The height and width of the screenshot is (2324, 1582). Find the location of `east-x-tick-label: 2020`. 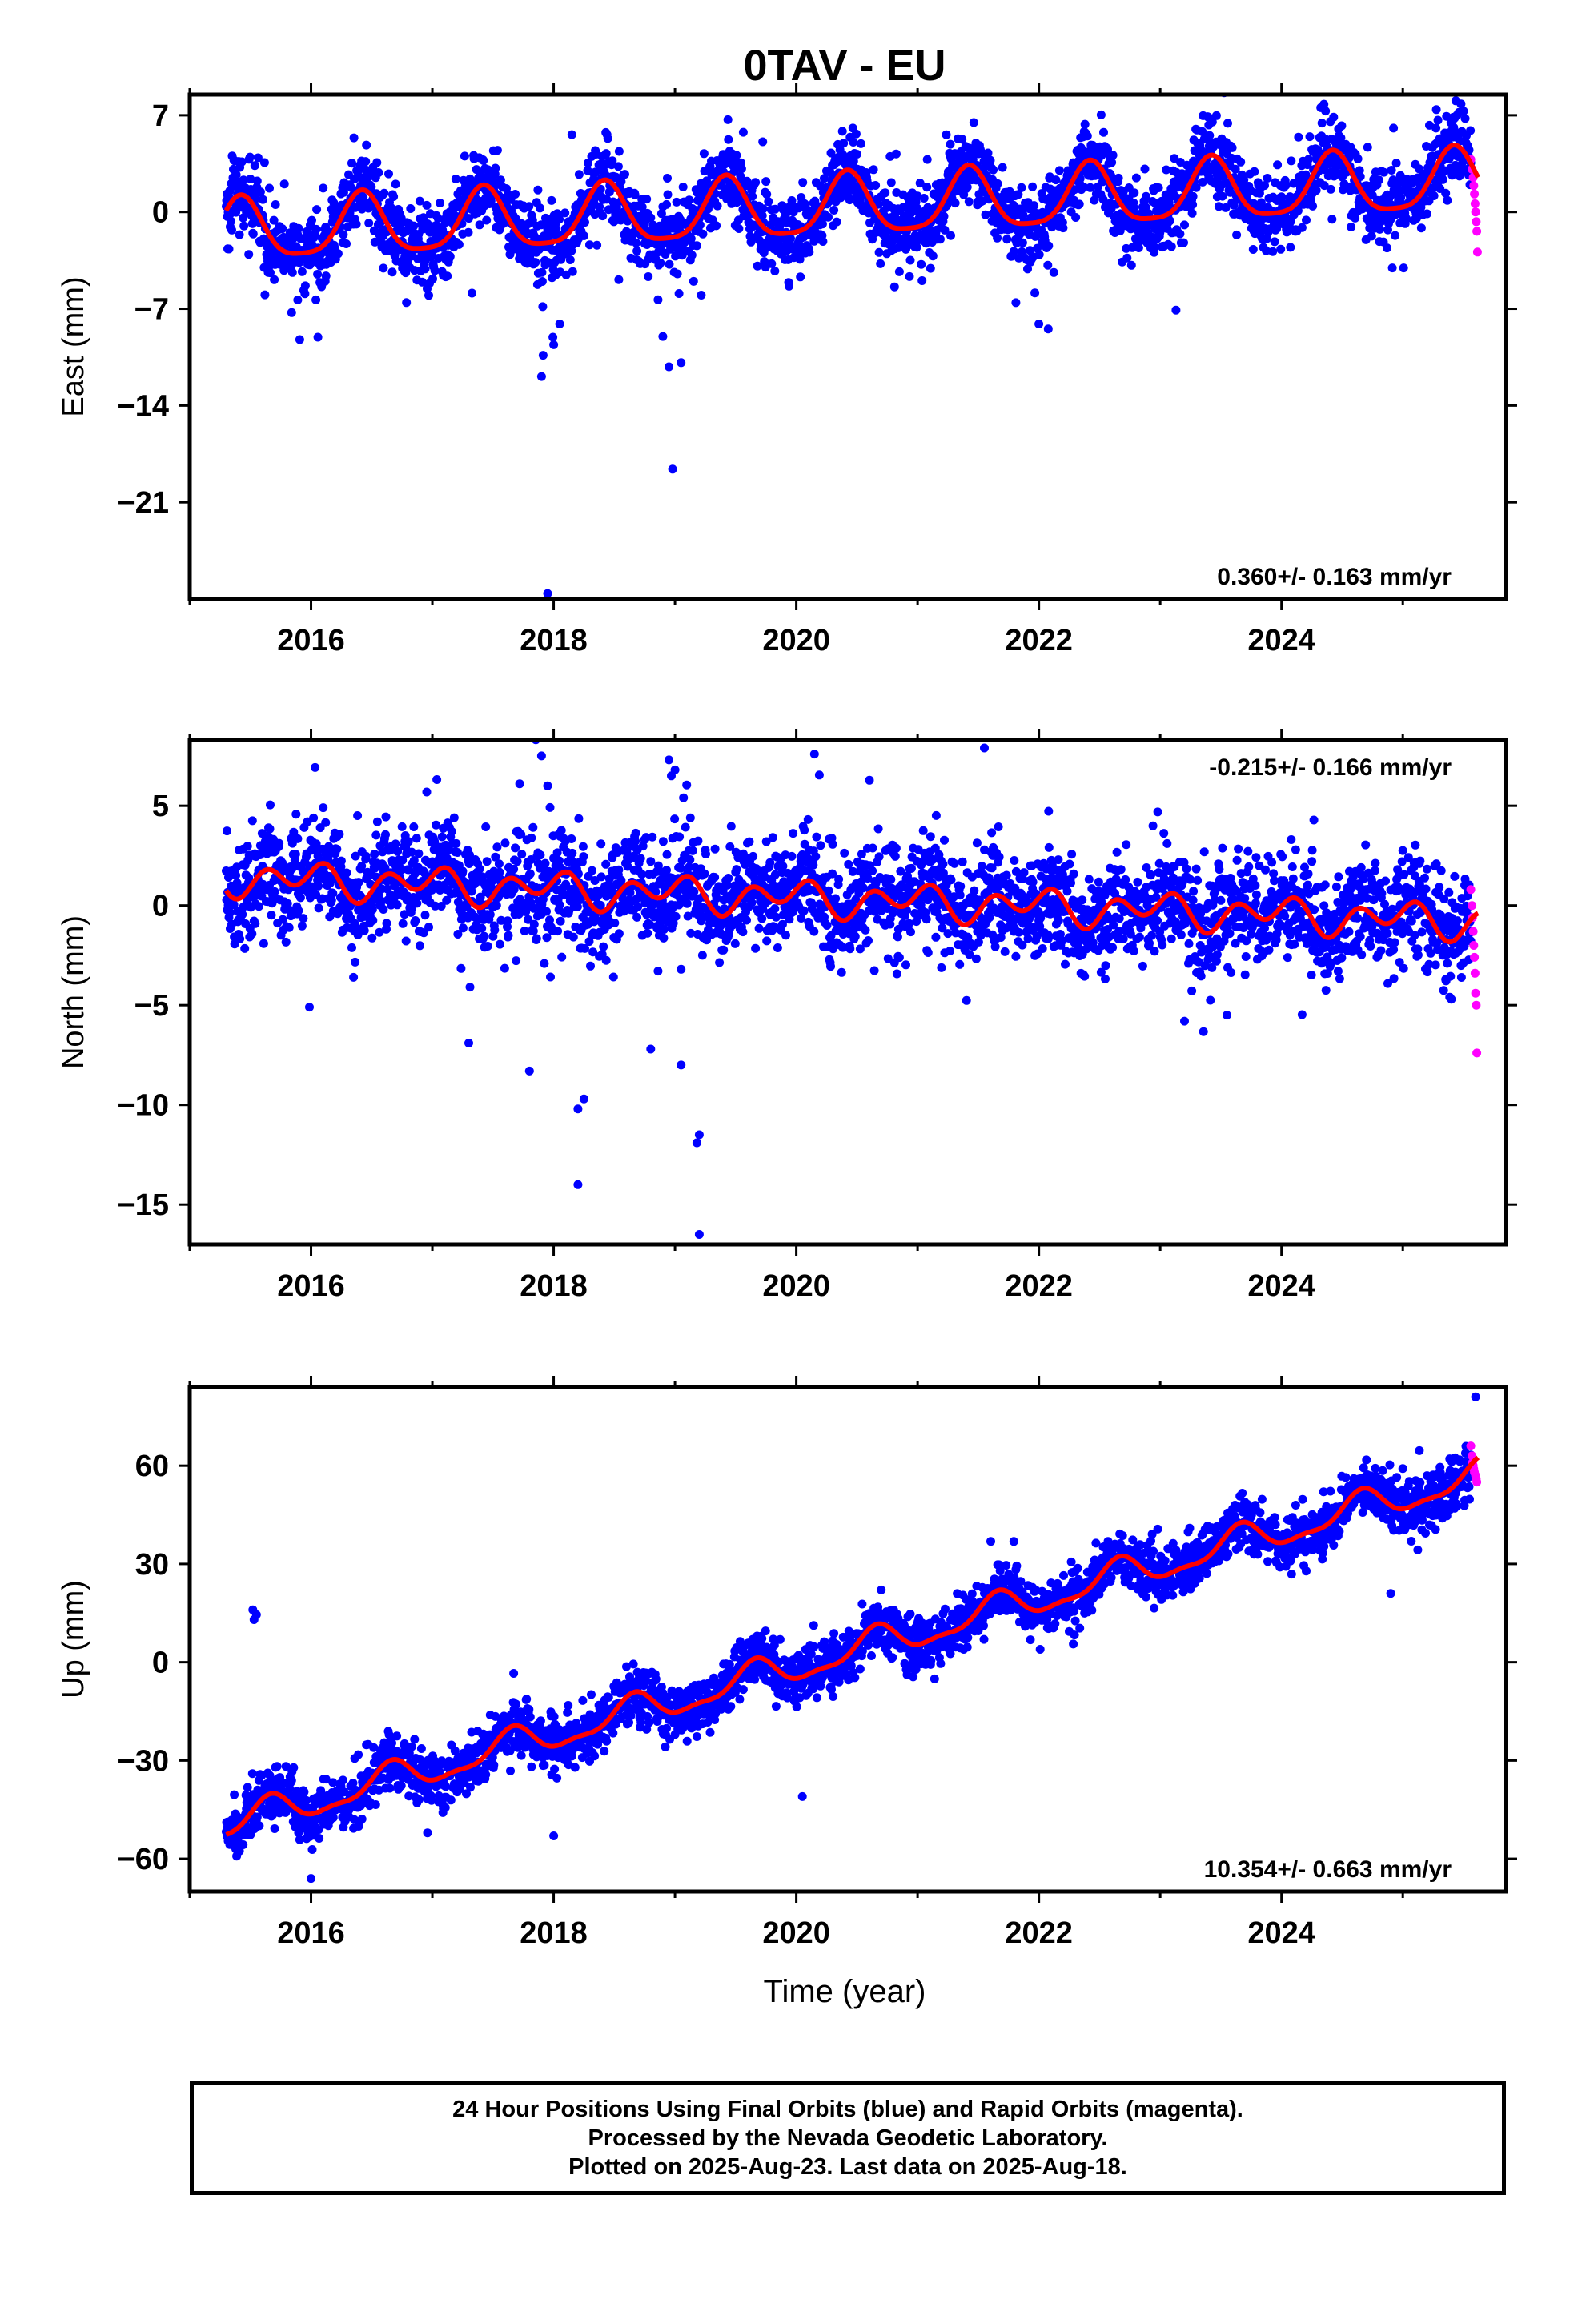

east-x-tick-label: 2020 is located at coordinates (796, 640).